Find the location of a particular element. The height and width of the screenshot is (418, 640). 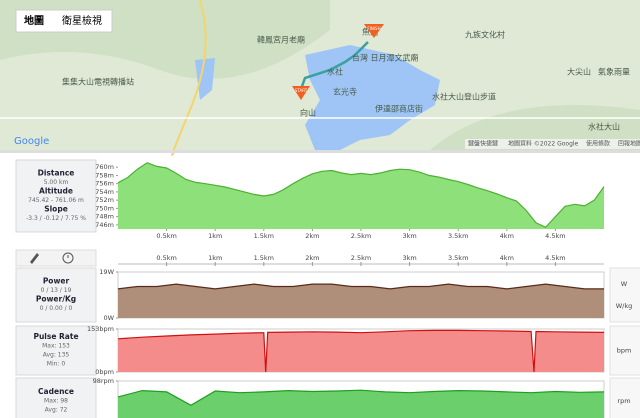

edit-icon is located at coordinates (34, 258).